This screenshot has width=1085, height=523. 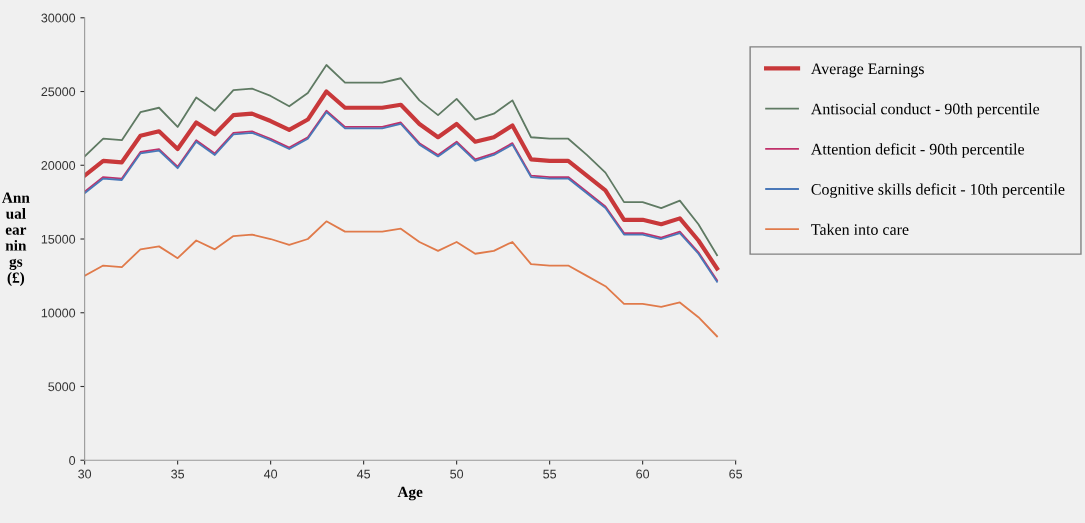 I want to click on y-tick-label: 10000, so click(x=58, y=313).